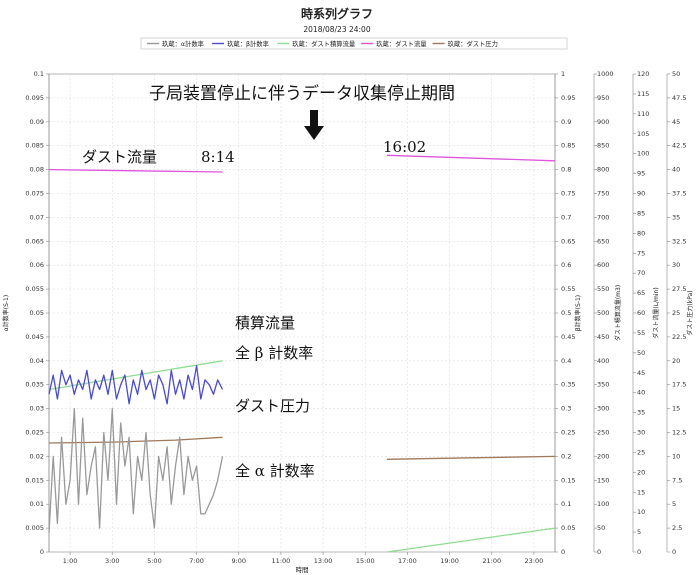 The height and width of the screenshot is (575, 697). Describe the element at coordinates (603, 361) in the screenshot. I see `tick-label: 400` at that location.